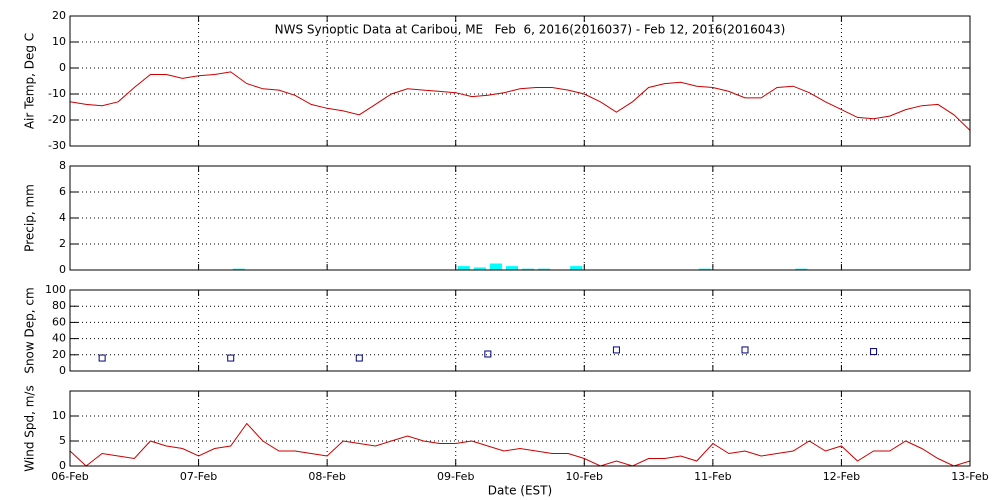 The height and width of the screenshot is (500, 1000). Describe the element at coordinates (520, 491) in the screenshot. I see `x-axis-label: Date (EST)` at that location.